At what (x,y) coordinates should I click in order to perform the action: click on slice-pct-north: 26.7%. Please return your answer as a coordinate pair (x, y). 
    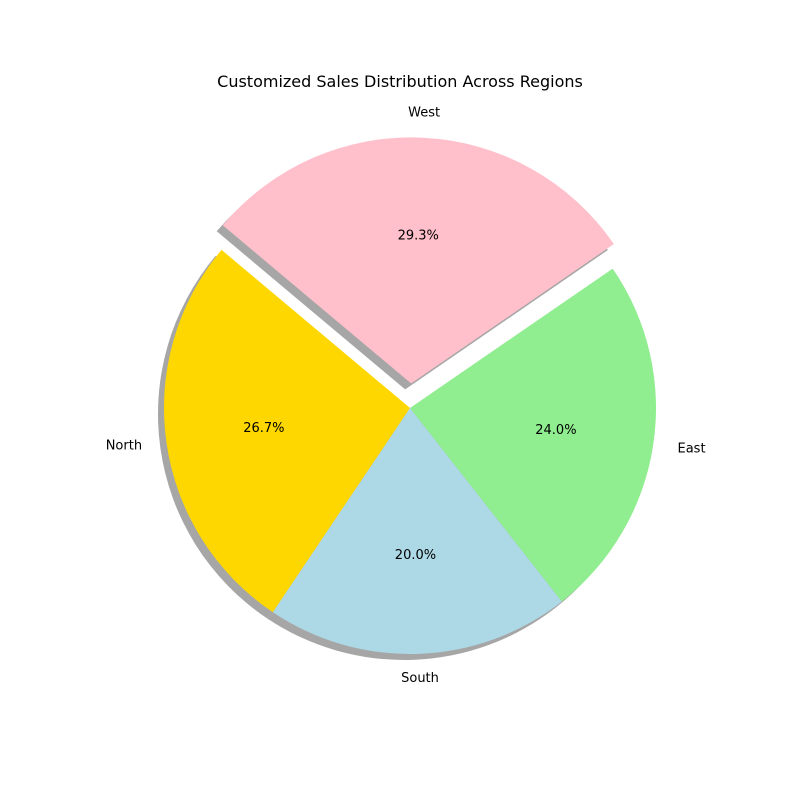
    Looking at the image, I should click on (263, 428).